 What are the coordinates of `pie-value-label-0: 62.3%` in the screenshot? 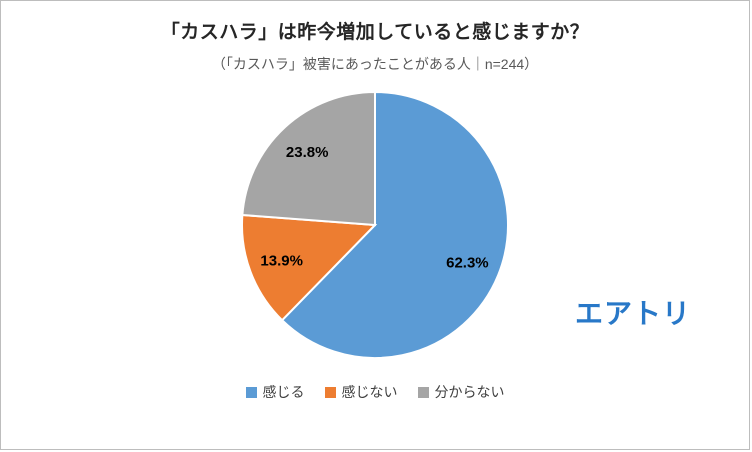 It's located at (467, 263).